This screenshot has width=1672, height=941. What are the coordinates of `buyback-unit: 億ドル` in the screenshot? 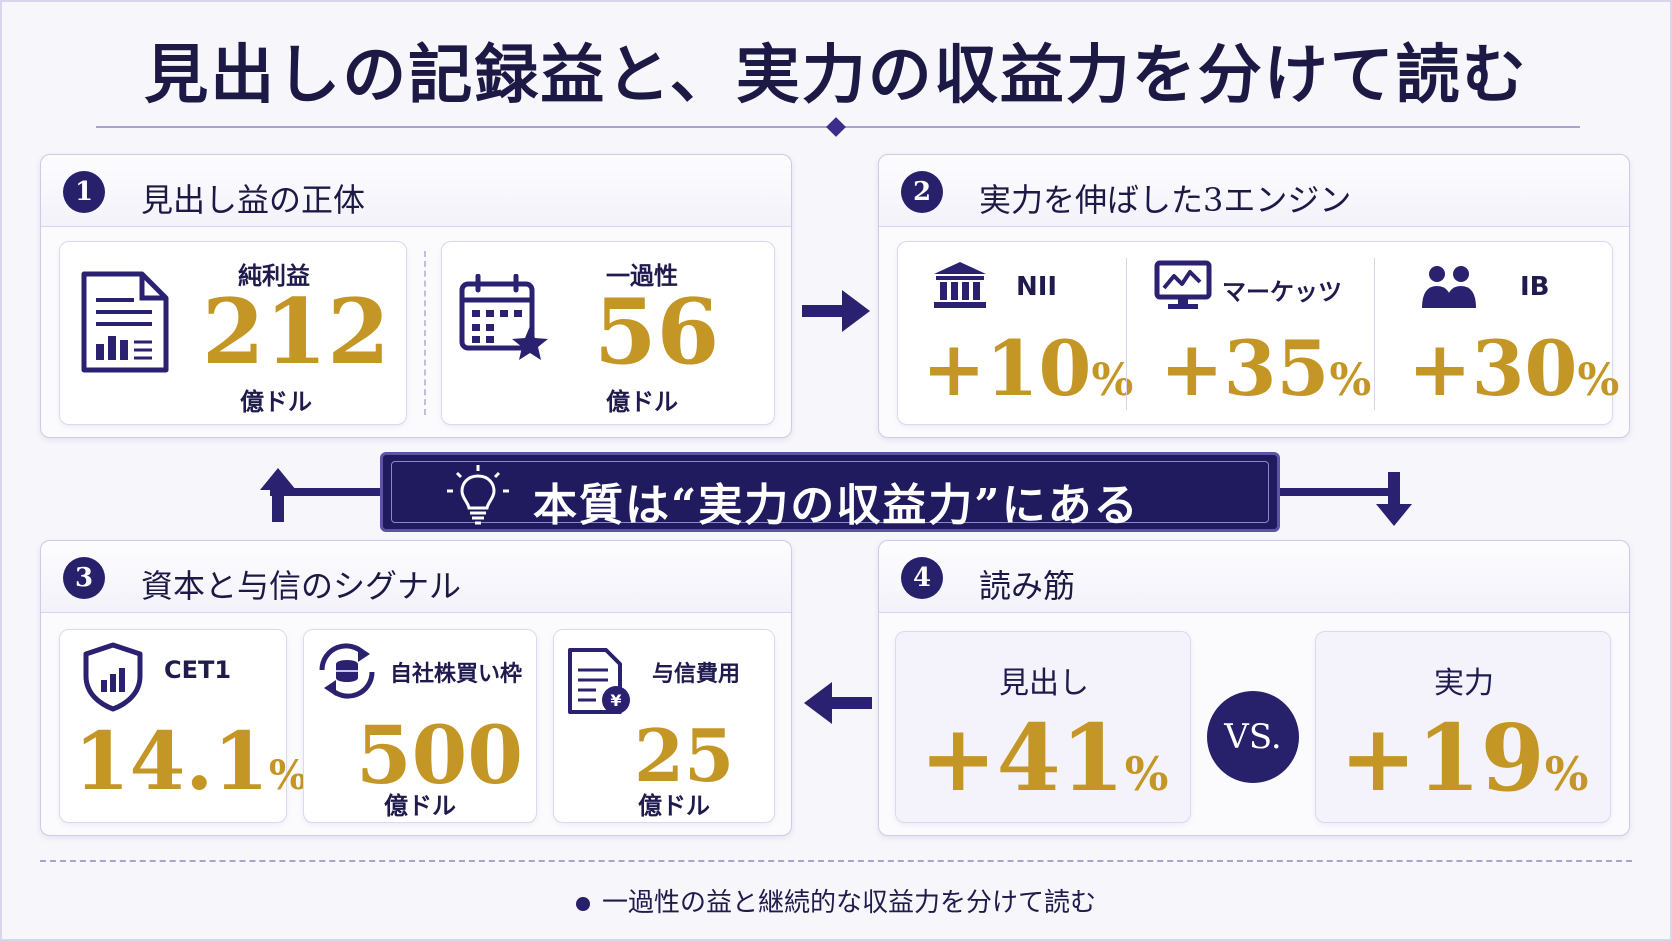 It's located at (420, 806).